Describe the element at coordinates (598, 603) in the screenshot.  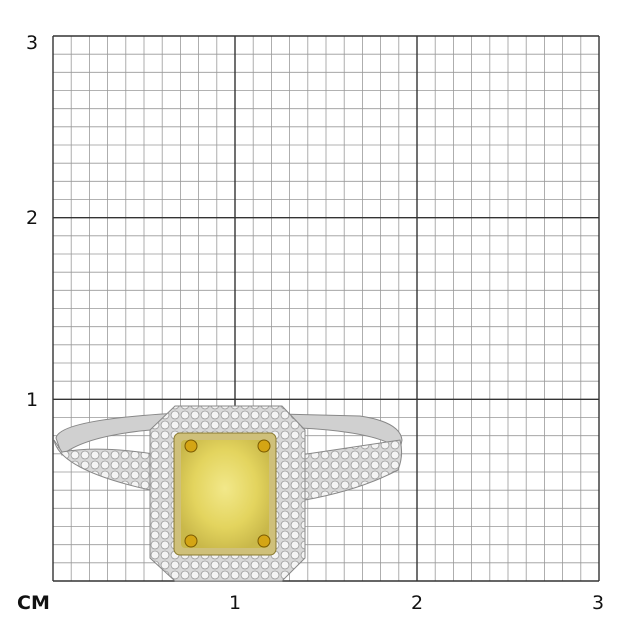
I see `x-tick-3: 3` at that location.